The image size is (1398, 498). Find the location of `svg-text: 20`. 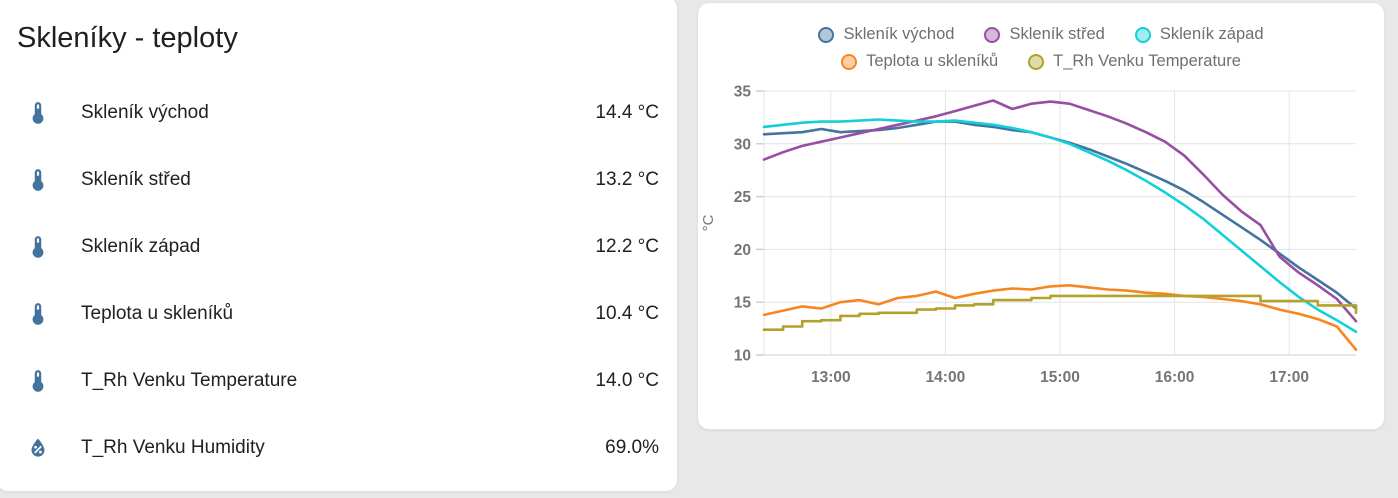

svg-text: 20 is located at coordinates (742, 250).